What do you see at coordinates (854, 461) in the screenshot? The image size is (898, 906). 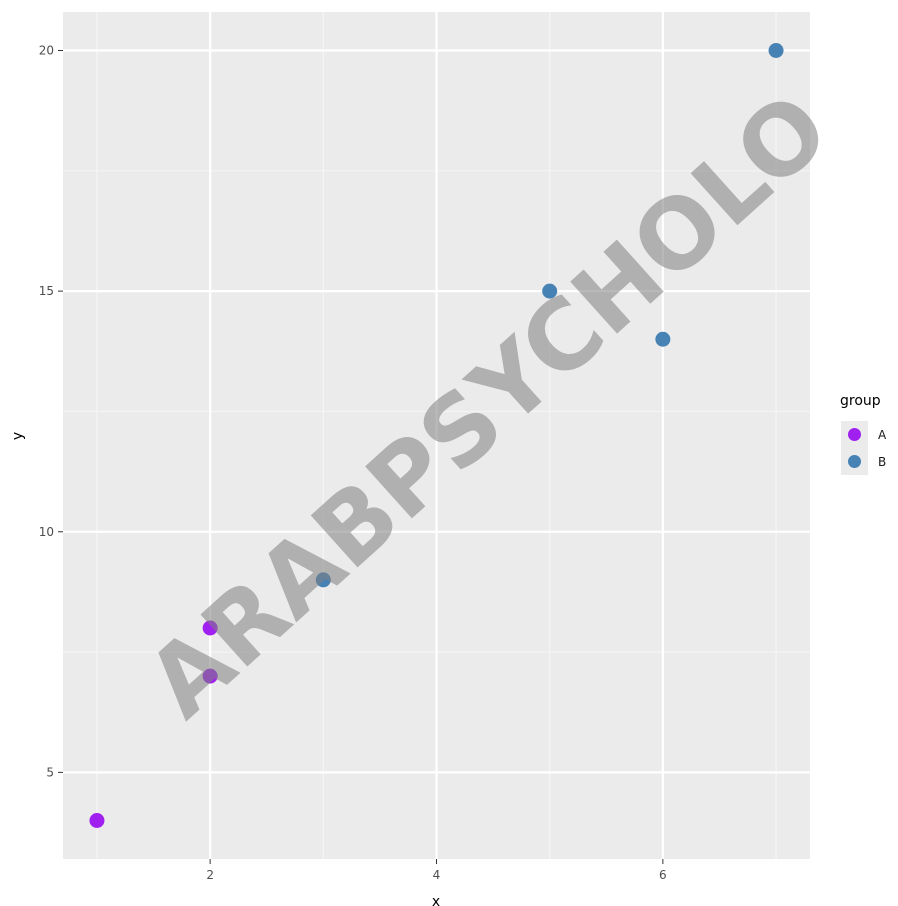 I see `legend-key-b` at bounding box center [854, 461].